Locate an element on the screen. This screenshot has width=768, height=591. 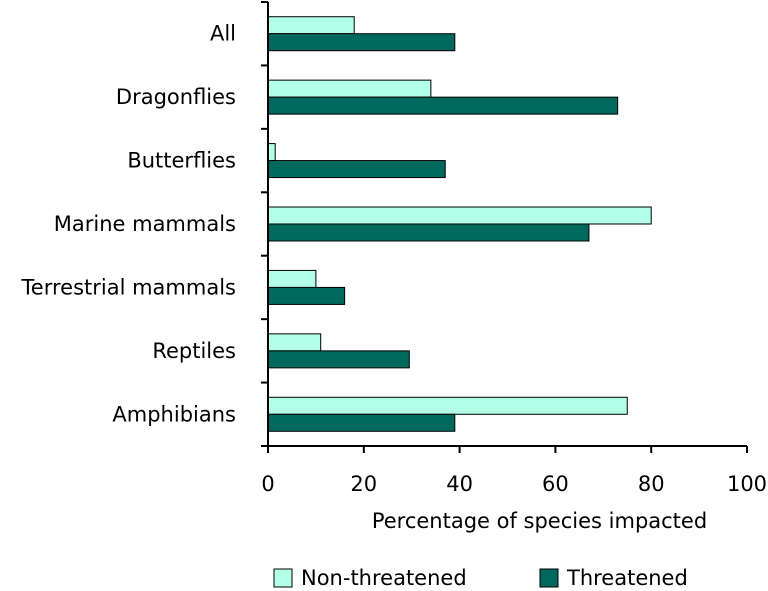
legend-label-non-threatened: Non-threatened is located at coordinates (384, 578).